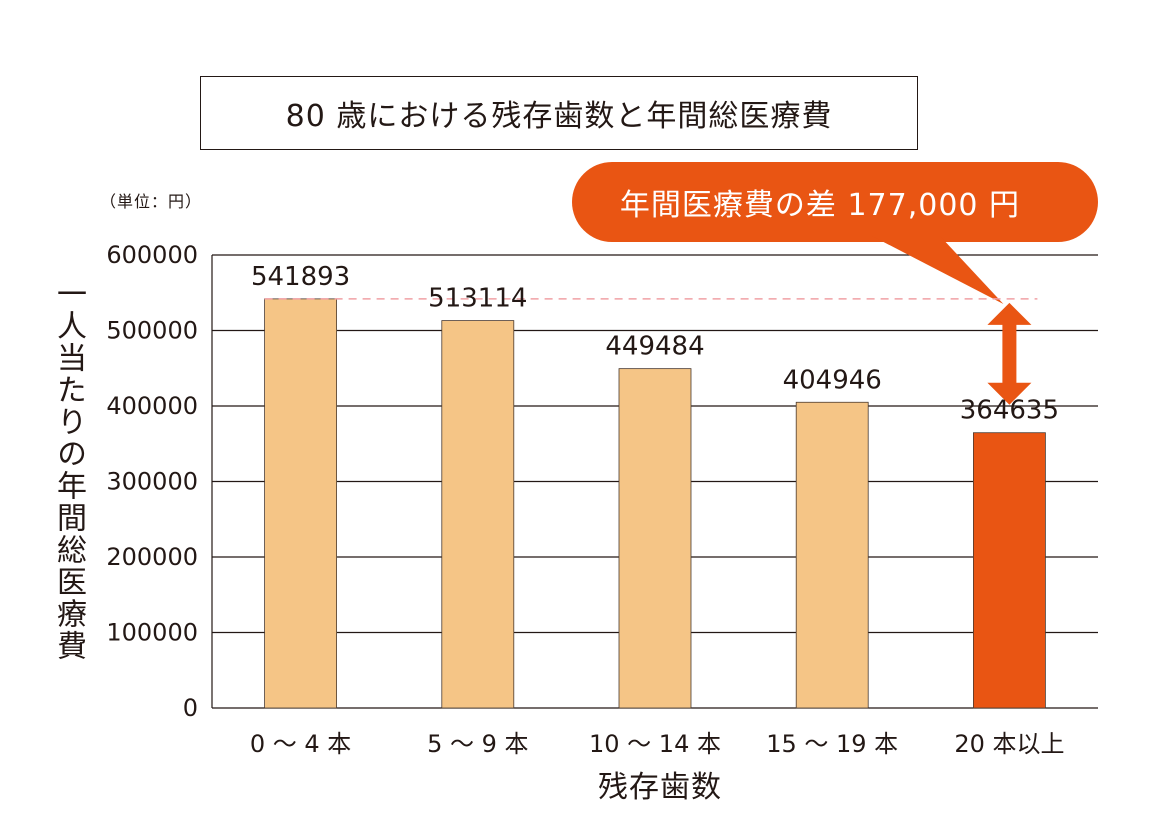 The height and width of the screenshot is (840, 1150). I want to click on x-tick-label: 0 〜 4 本, so click(300, 744).